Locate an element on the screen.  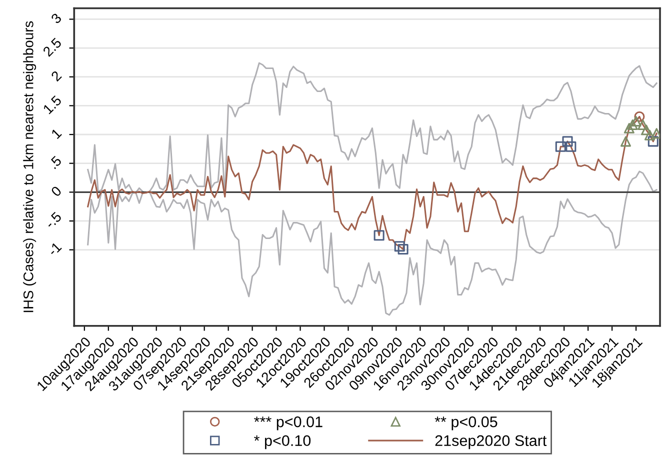
legend-label: *** p<0.01 is located at coordinates (288, 423).